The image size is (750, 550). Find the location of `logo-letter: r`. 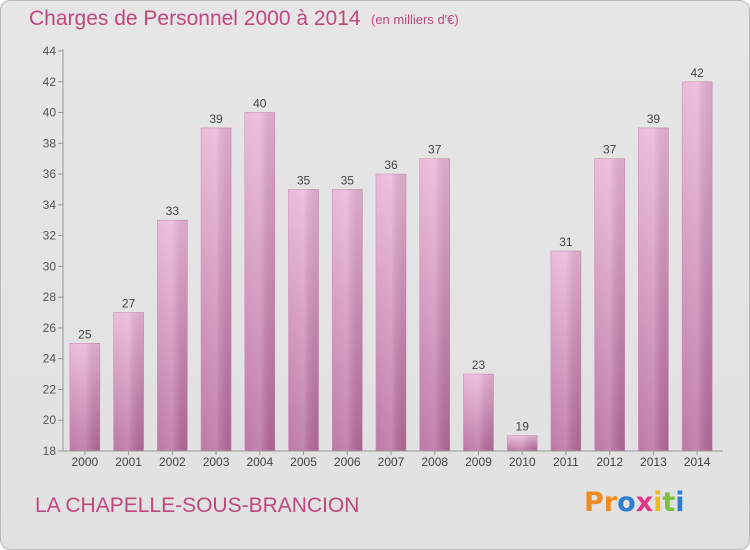

logo-letter: r is located at coordinates (610, 502).